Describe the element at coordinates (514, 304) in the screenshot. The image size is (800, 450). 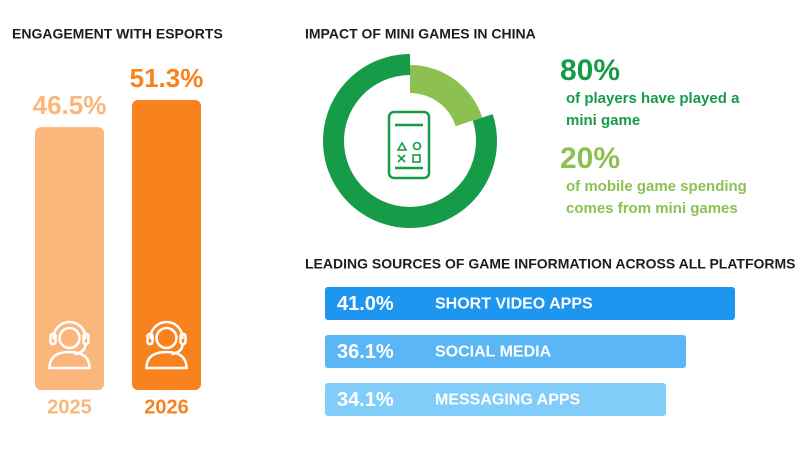
I see `category-label: SHORT VIDEO APPS` at that location.